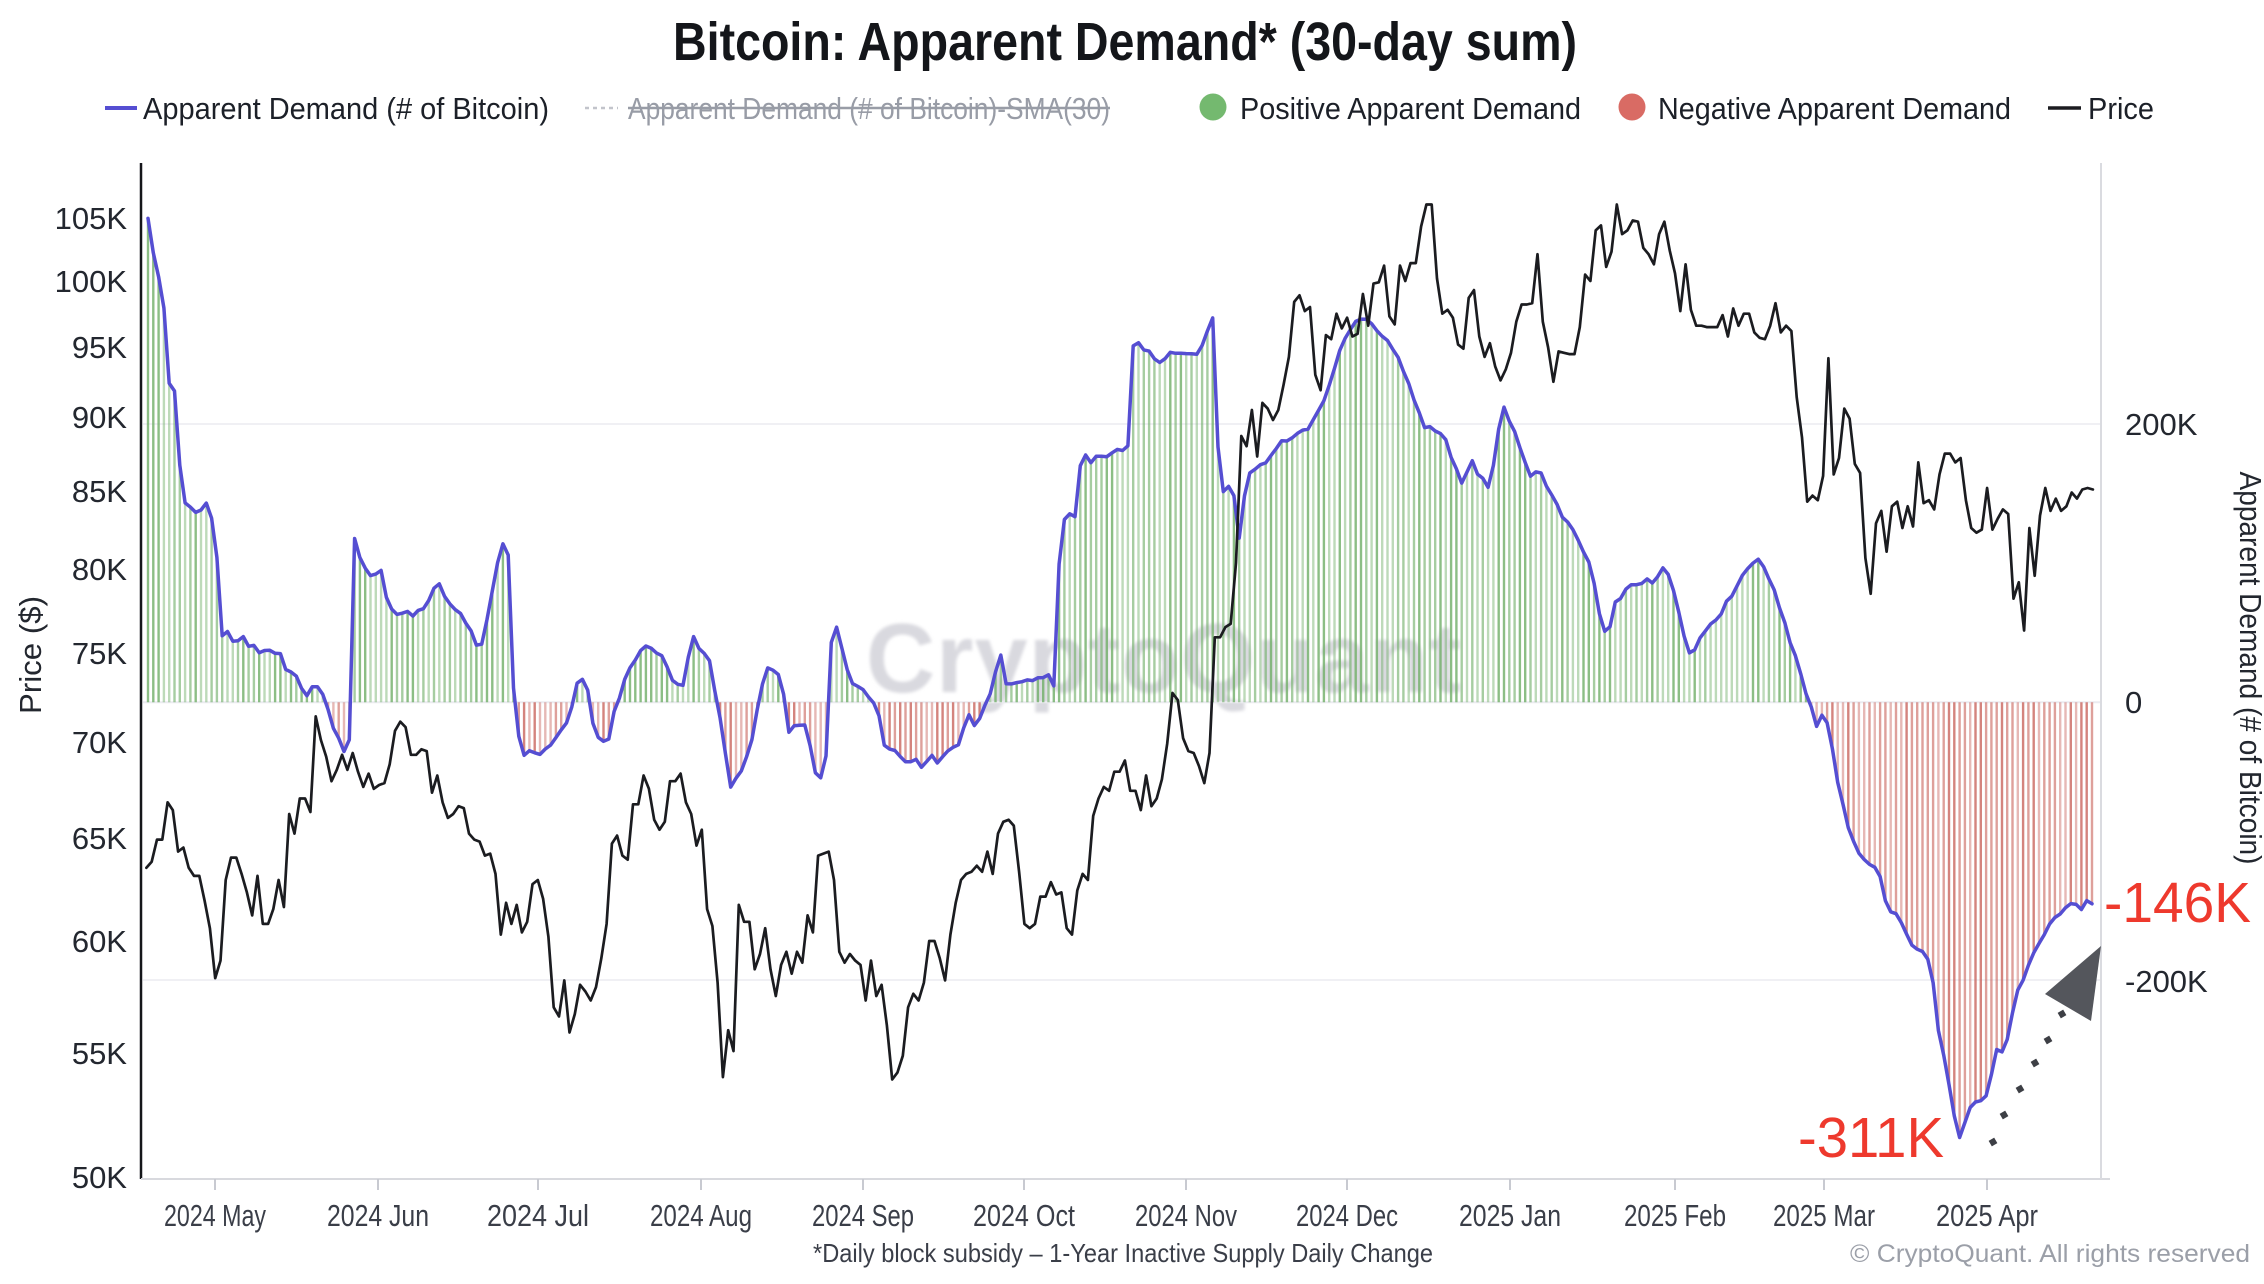  I want to click on svg-text: 75K, so click(99, 653).